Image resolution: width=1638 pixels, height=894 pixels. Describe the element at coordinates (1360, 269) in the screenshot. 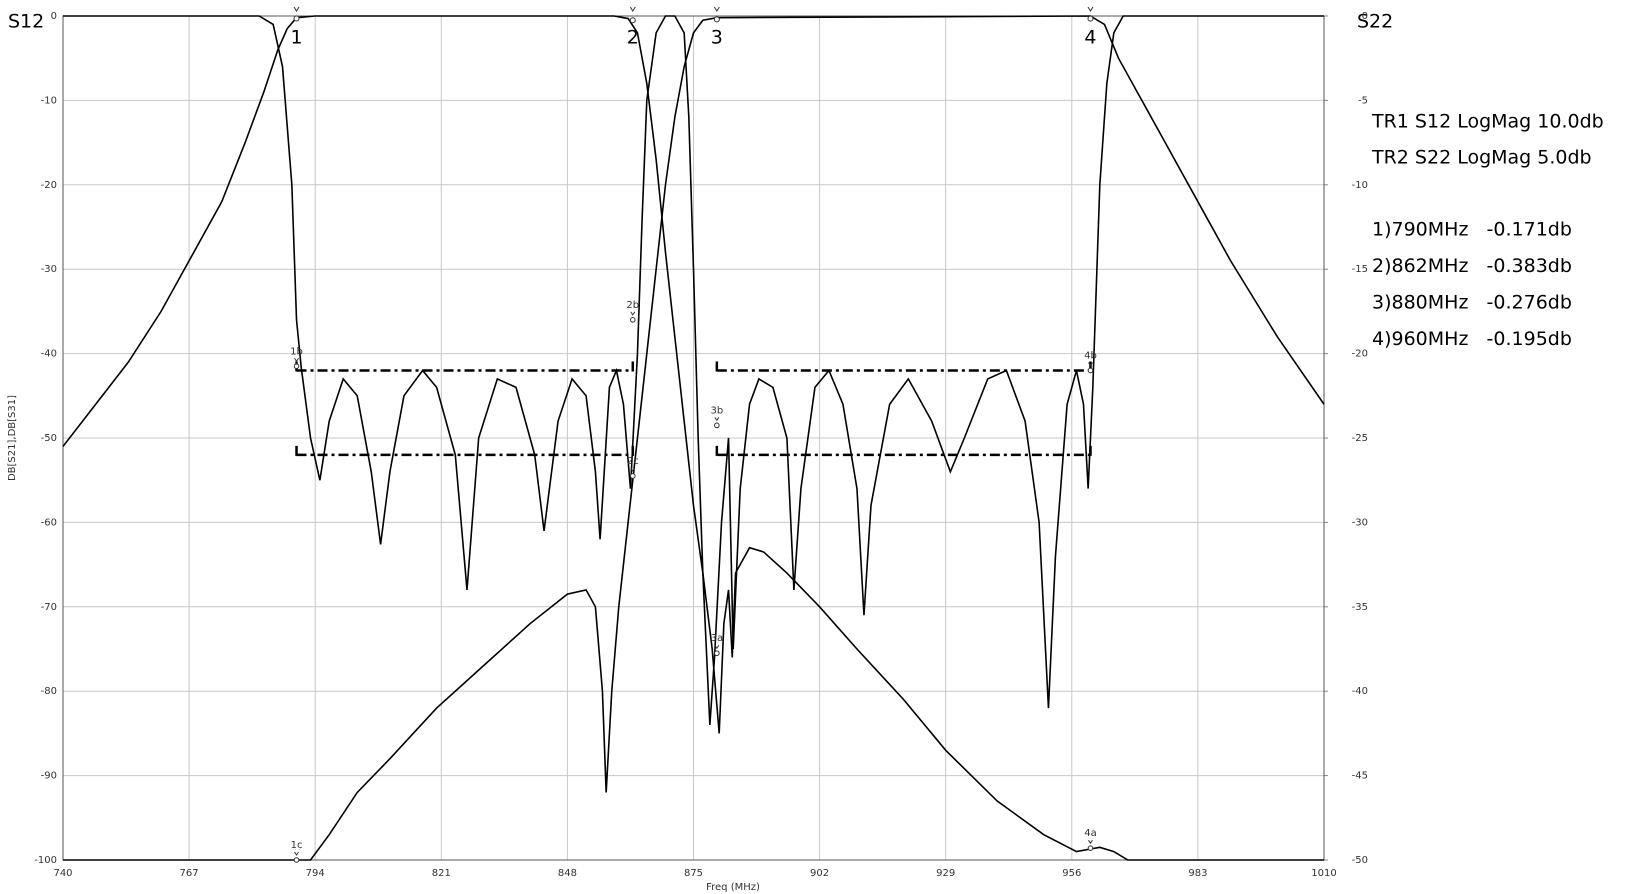

I see `y2-tick-label: -15` at that location.